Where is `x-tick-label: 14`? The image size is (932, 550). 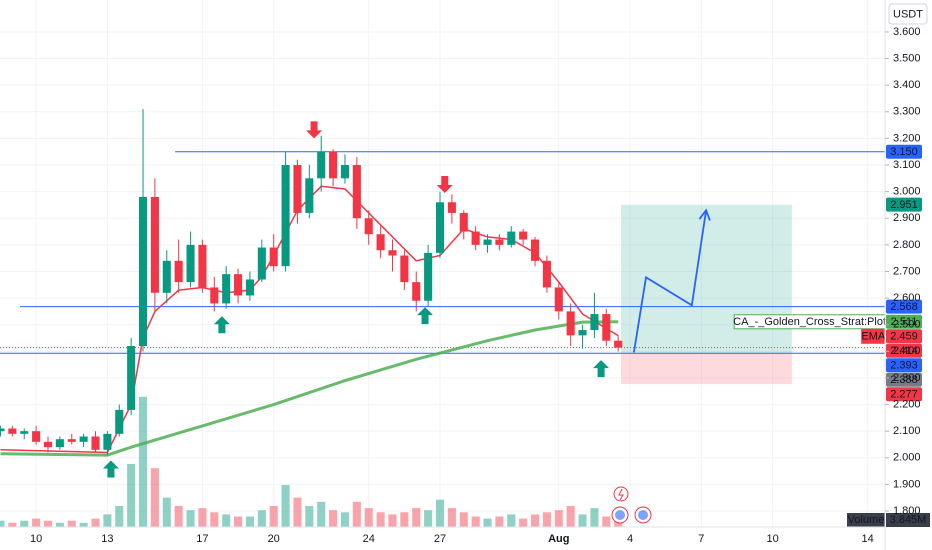 x-tick-label: 14 is located at coordinates (868, 539).